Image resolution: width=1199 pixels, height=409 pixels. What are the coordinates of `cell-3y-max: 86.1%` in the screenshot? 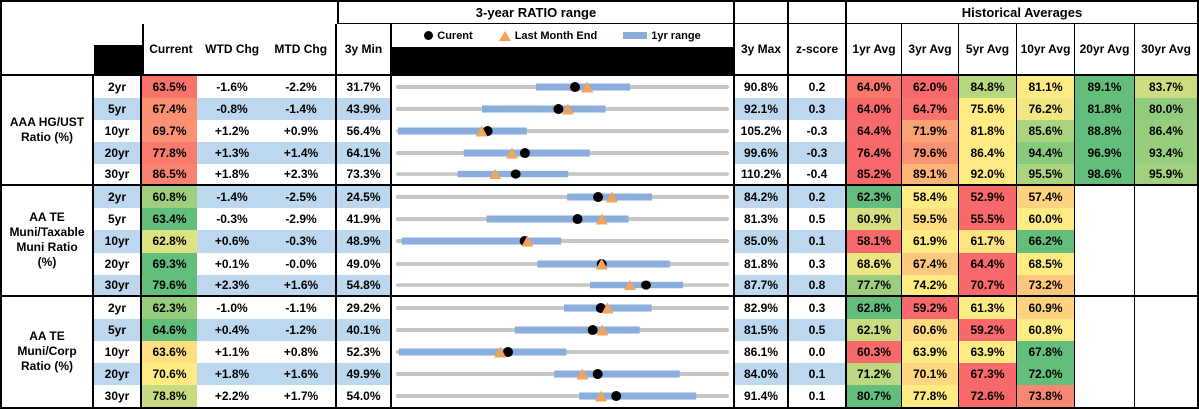 It's located at (762, 351).